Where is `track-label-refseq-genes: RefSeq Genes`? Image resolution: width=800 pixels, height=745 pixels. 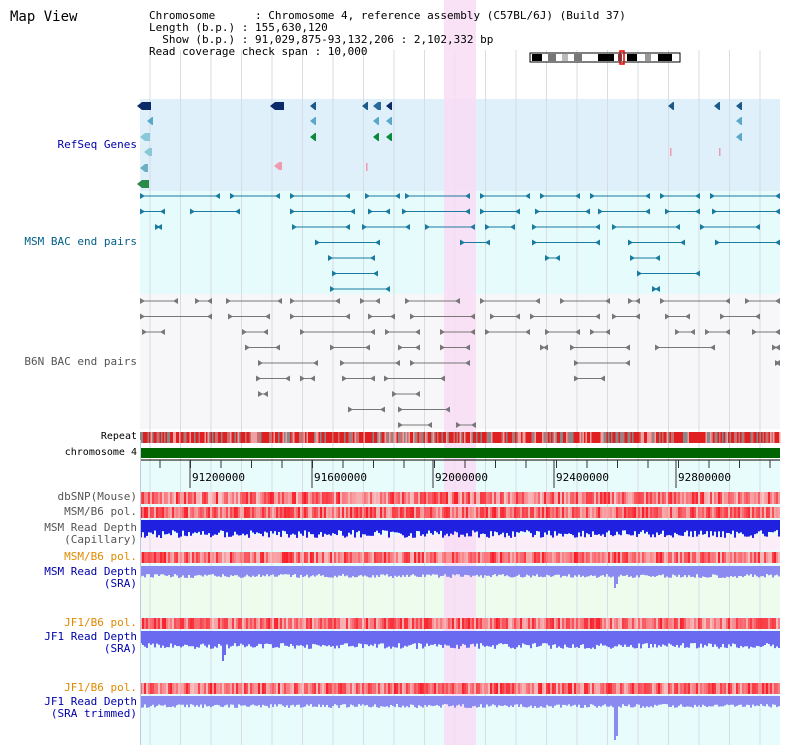 track-label-refseq-genes: RefSeq Genes is located at coordinates (97, 144).